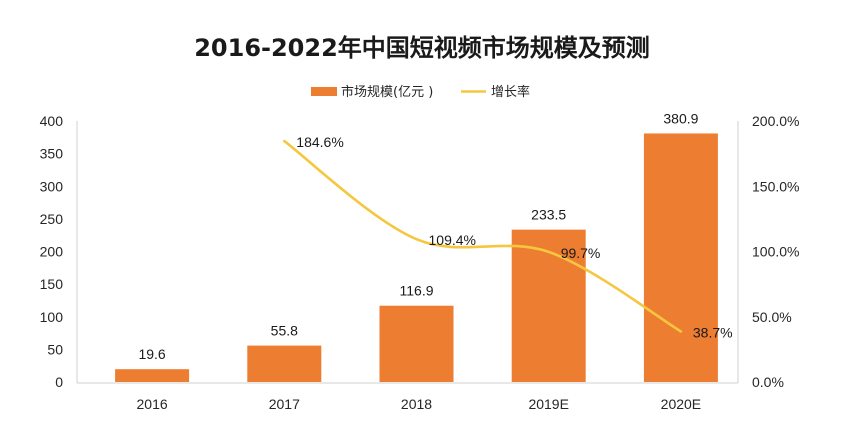 The image size is (845, 422). Describe the element at coordinates (452, 240) in the screenshot. I see `line-value-label: 109.4%` at that location.